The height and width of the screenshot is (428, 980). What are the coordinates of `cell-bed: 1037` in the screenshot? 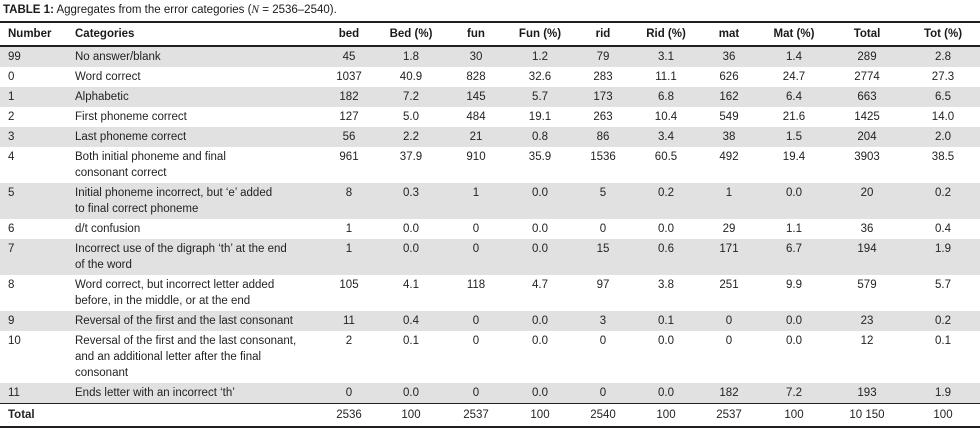 It's located at (349, 77).